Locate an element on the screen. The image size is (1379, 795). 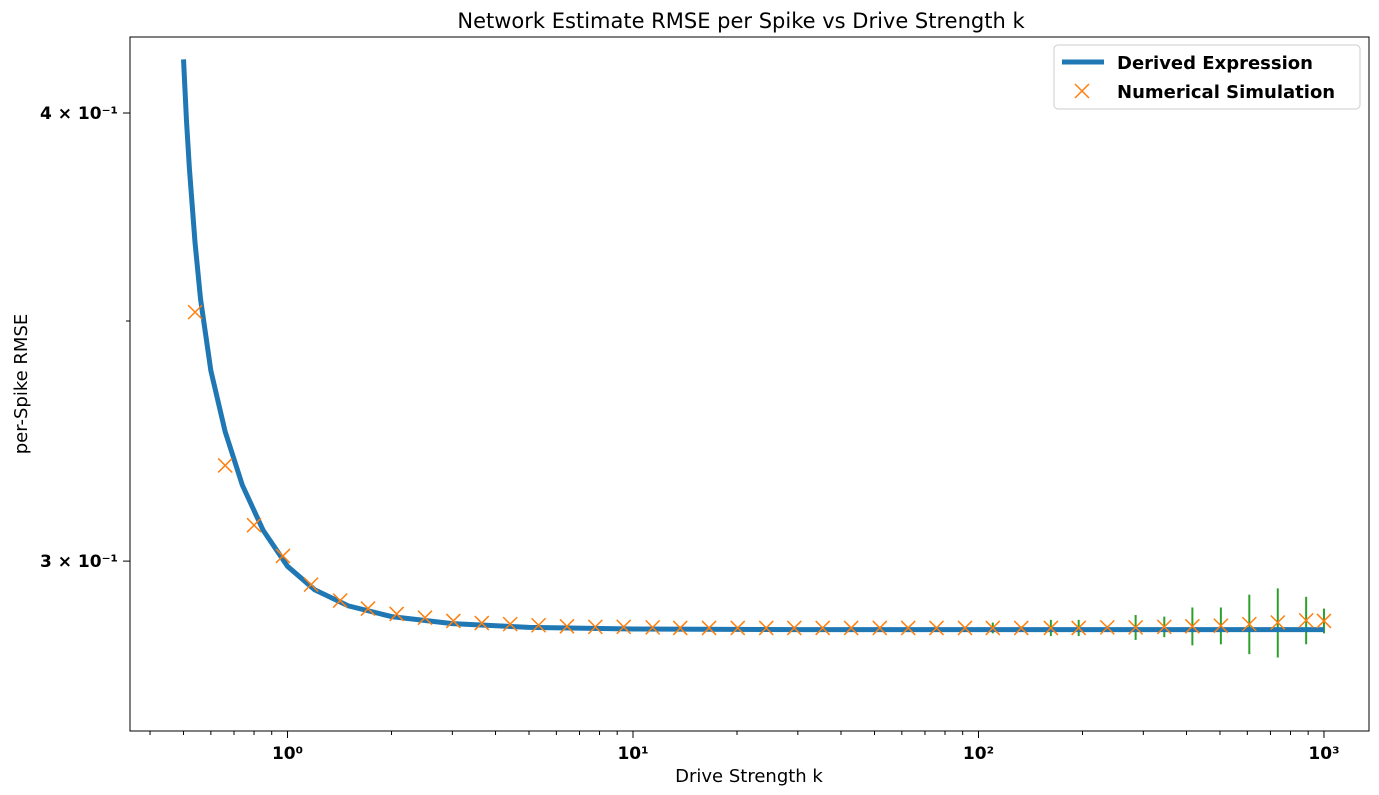
x-axis-label: Drive Strength k is located at coordinates (749, 776).